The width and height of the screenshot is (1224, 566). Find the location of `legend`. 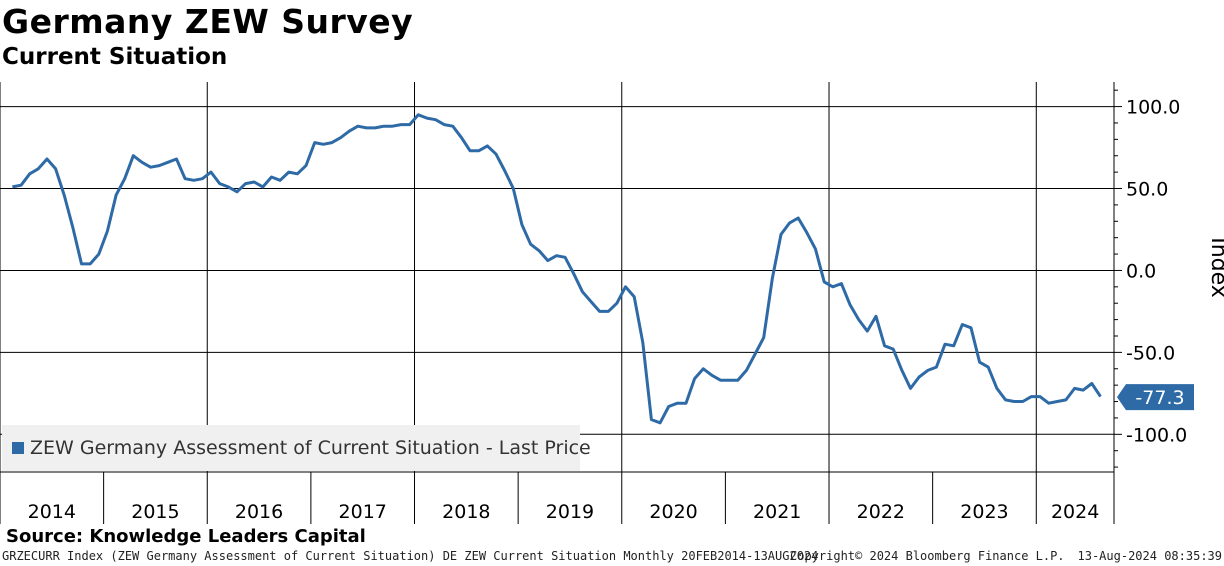

legend is located at coordinates (291, 448).